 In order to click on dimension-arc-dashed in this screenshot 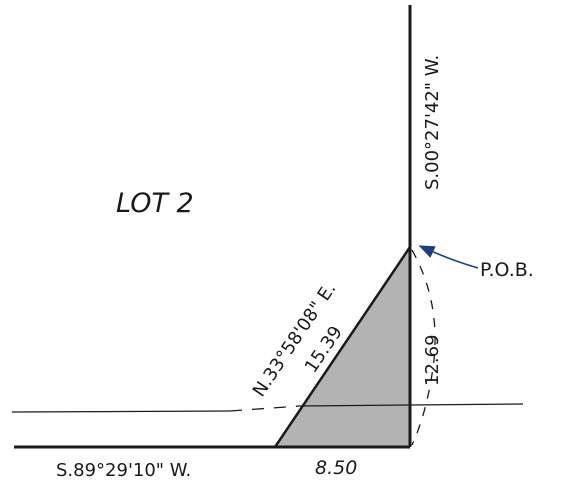, I will do `click(423, 347)`.